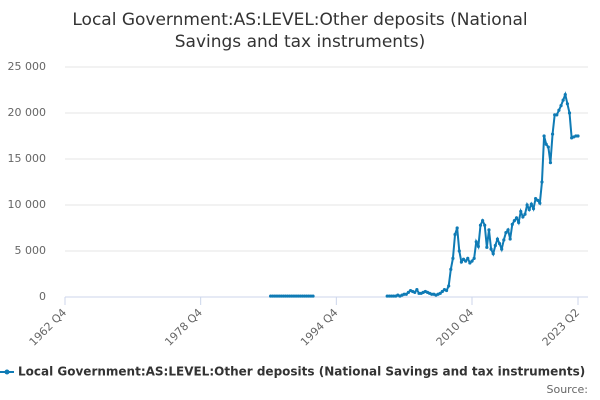 Image resolution: width=600 pixels, height=400 pixels. What do you see at coordinates (31, 250) in the screenshot?
I see `y-tick-label: 5 000` at bounding box center [31, 250].